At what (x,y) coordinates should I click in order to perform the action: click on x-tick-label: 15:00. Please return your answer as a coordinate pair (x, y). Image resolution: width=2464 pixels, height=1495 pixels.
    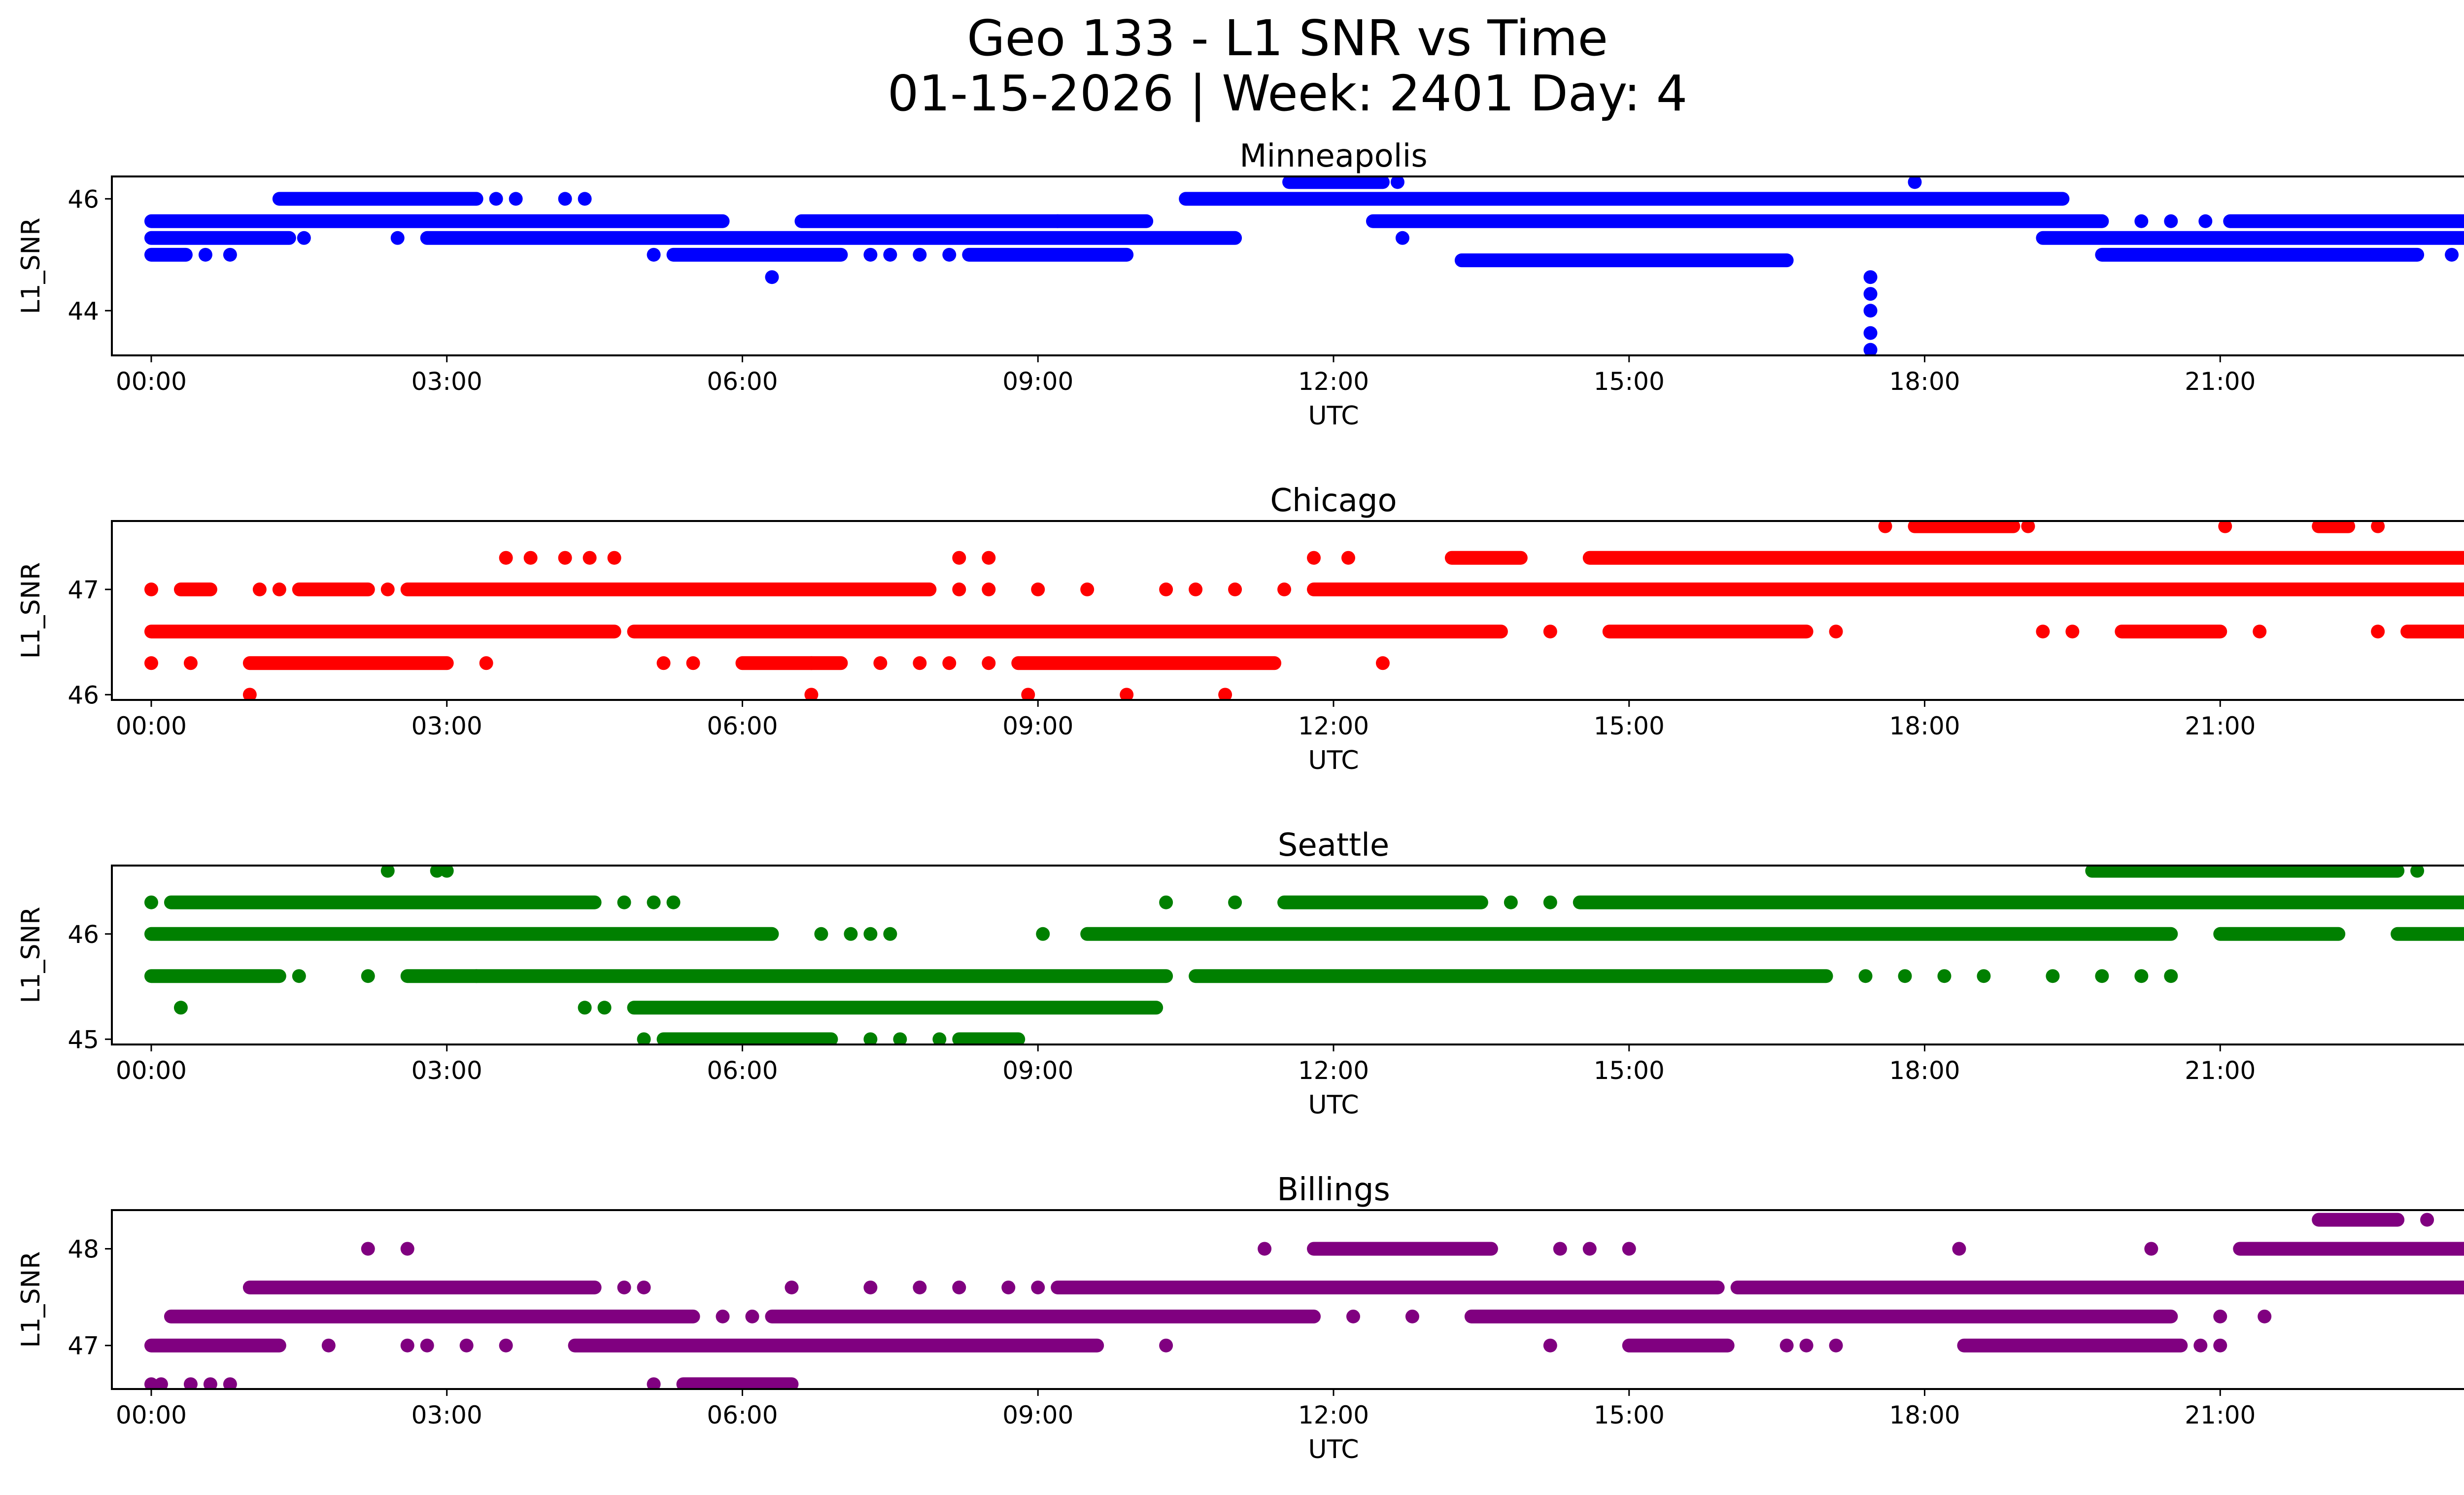
    Looking at the image, I should click on (1629, 381).